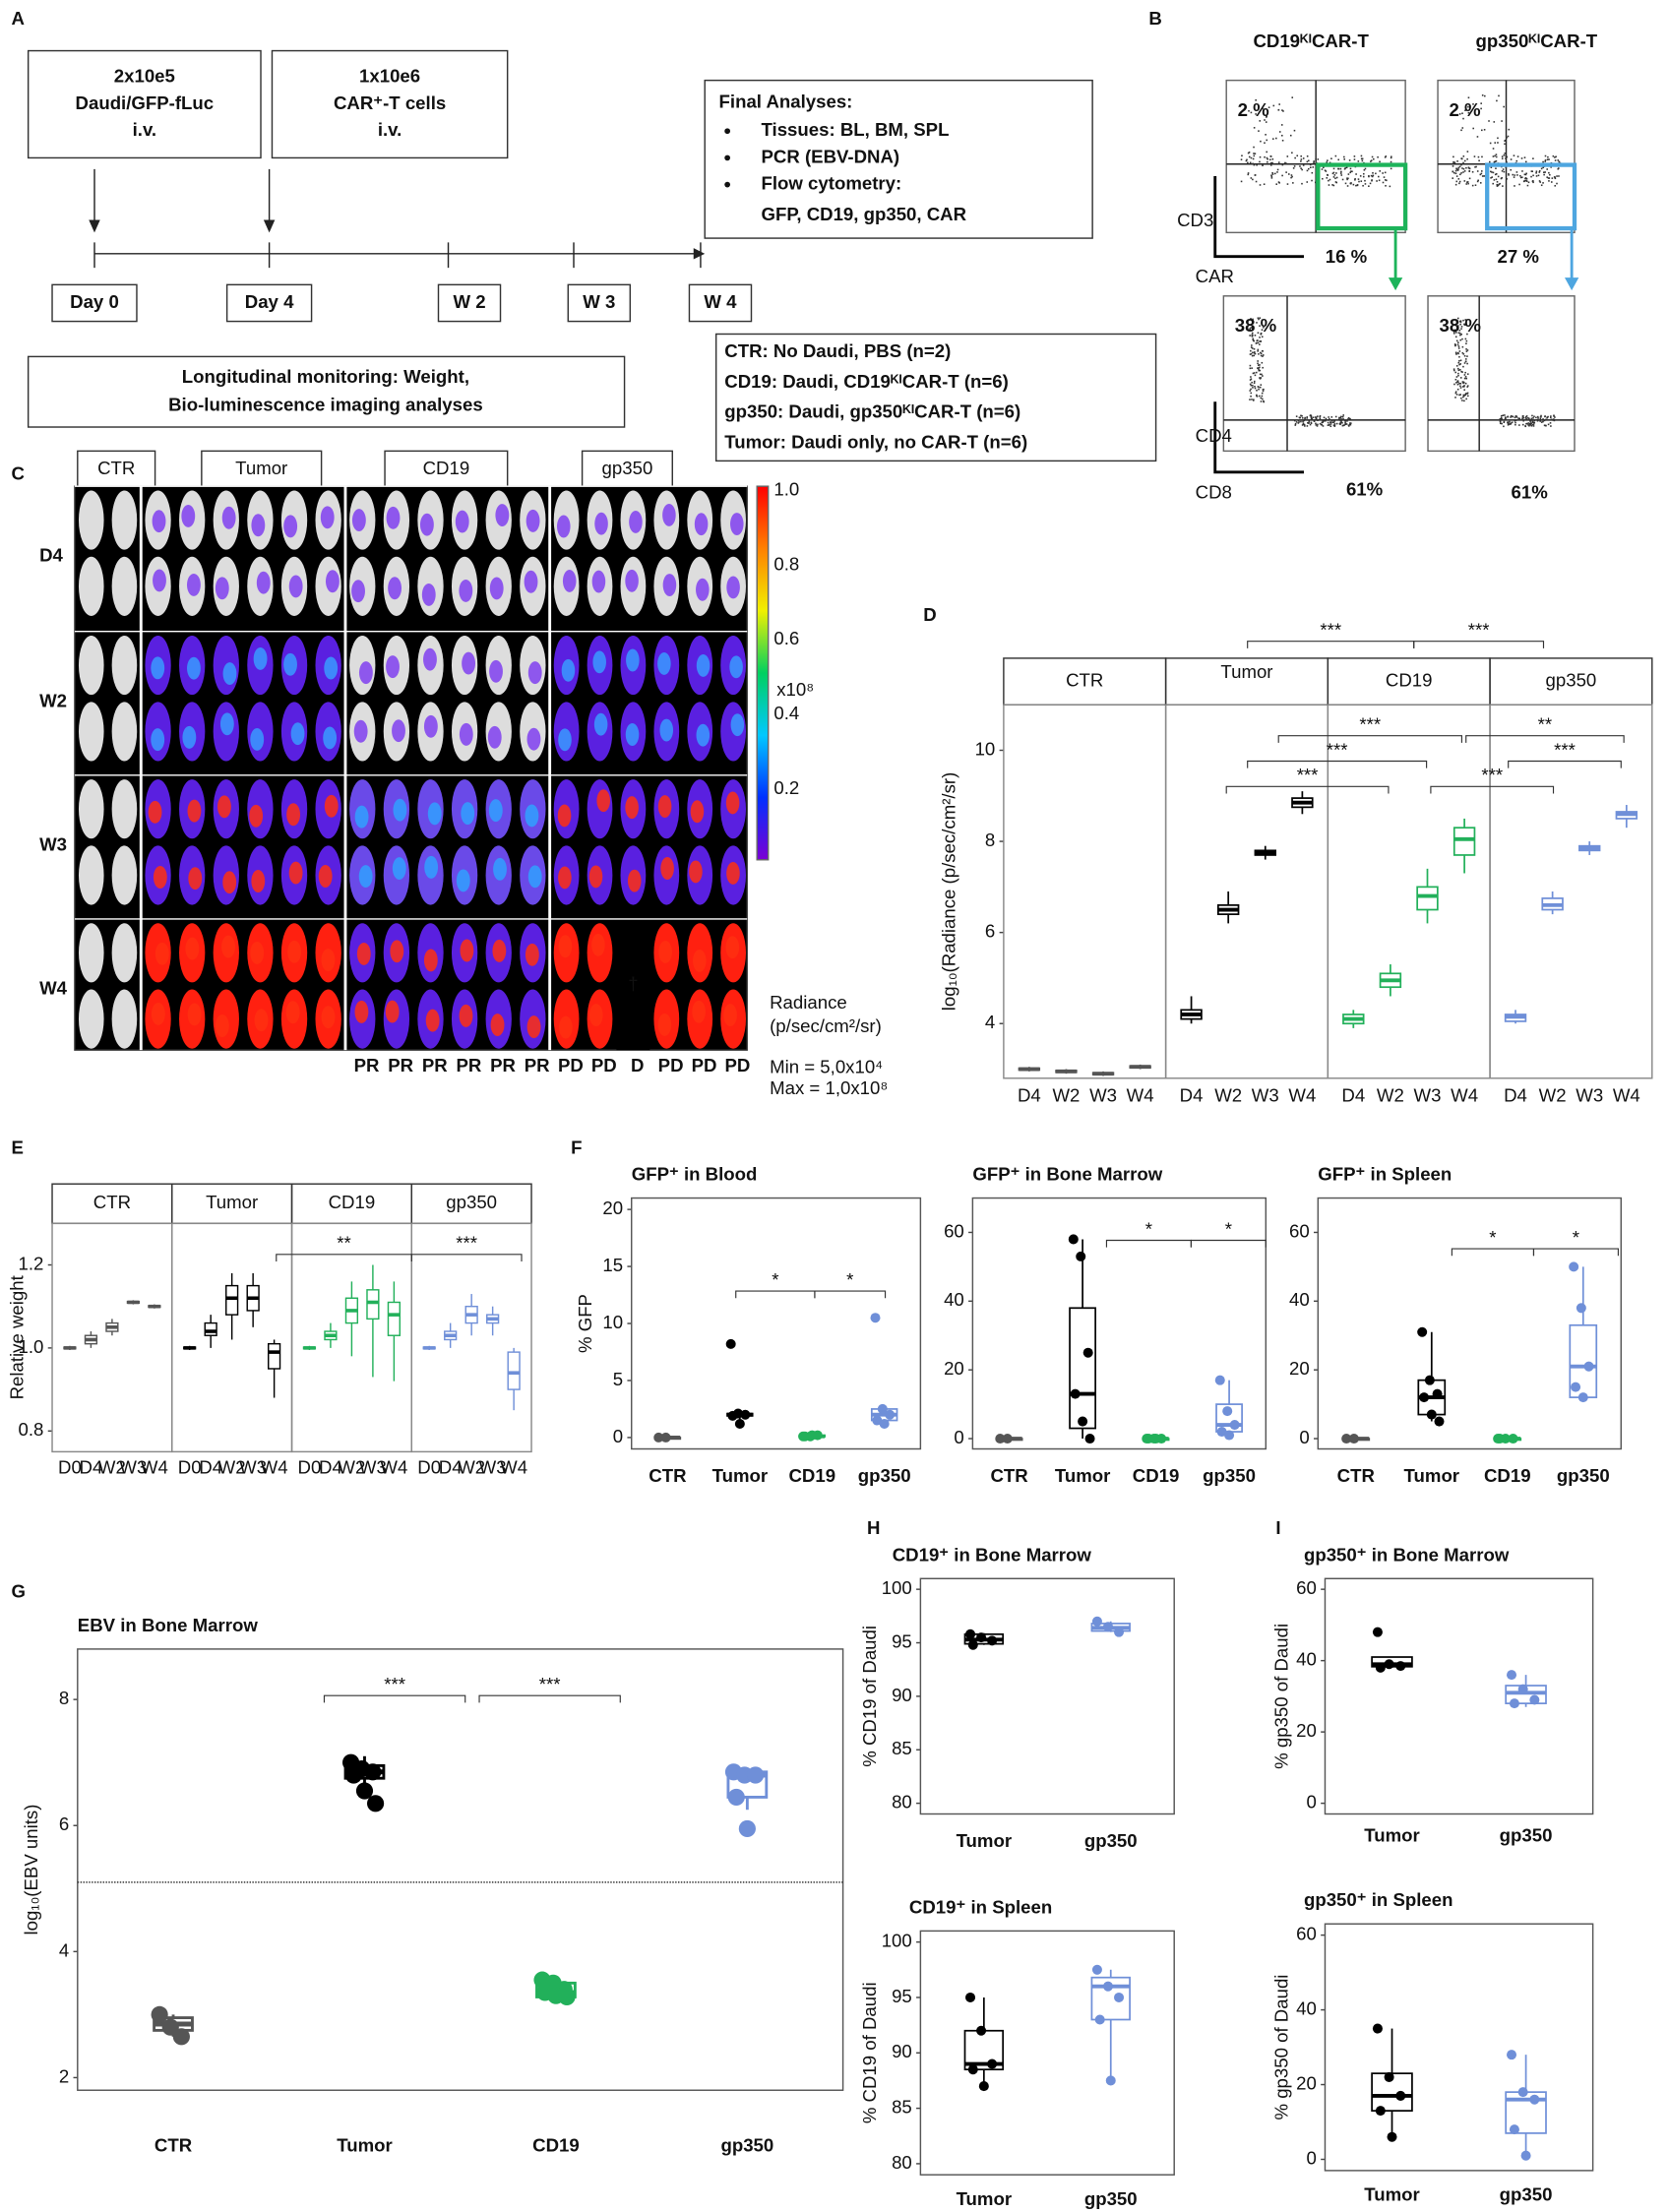 The height and width of the screenshot is (2212, 1669). I want to click on mouse, so click(91, 1019).